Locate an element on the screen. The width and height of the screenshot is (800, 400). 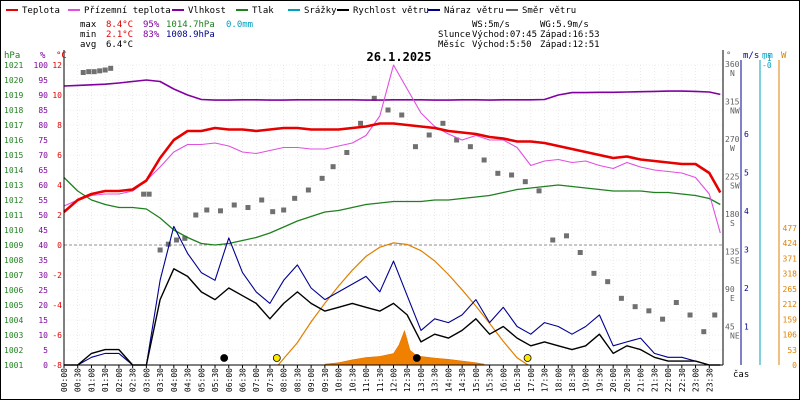
w-tick-label: 106 is located at coordinates (790, 335).